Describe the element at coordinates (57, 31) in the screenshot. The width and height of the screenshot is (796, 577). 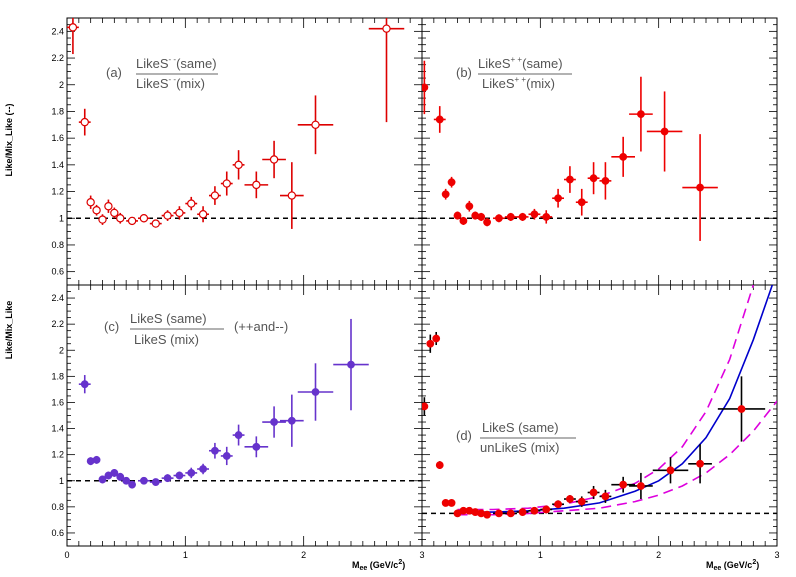
I see `y-tick-label: 2.4` at that location.